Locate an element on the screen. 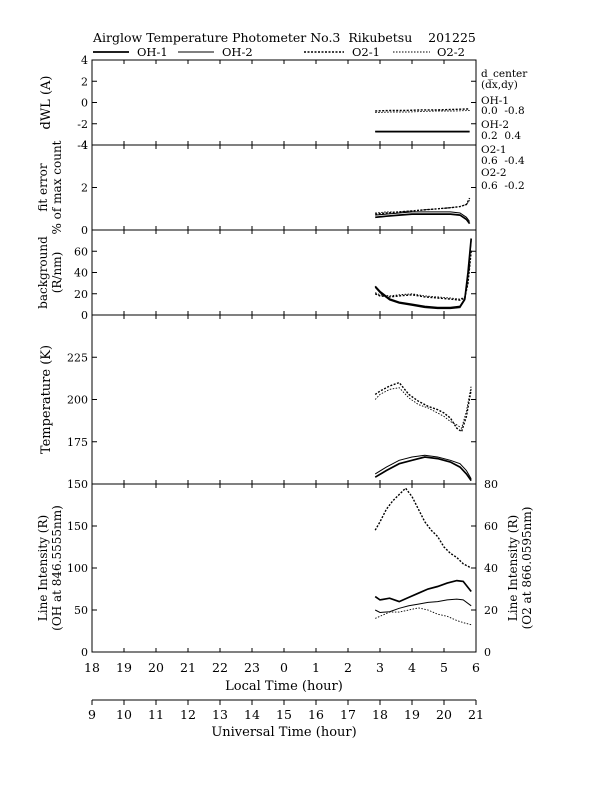 This screenshot has width=612, height=792. local-time-tick-label: 18 is located at coordinates (92, 667).